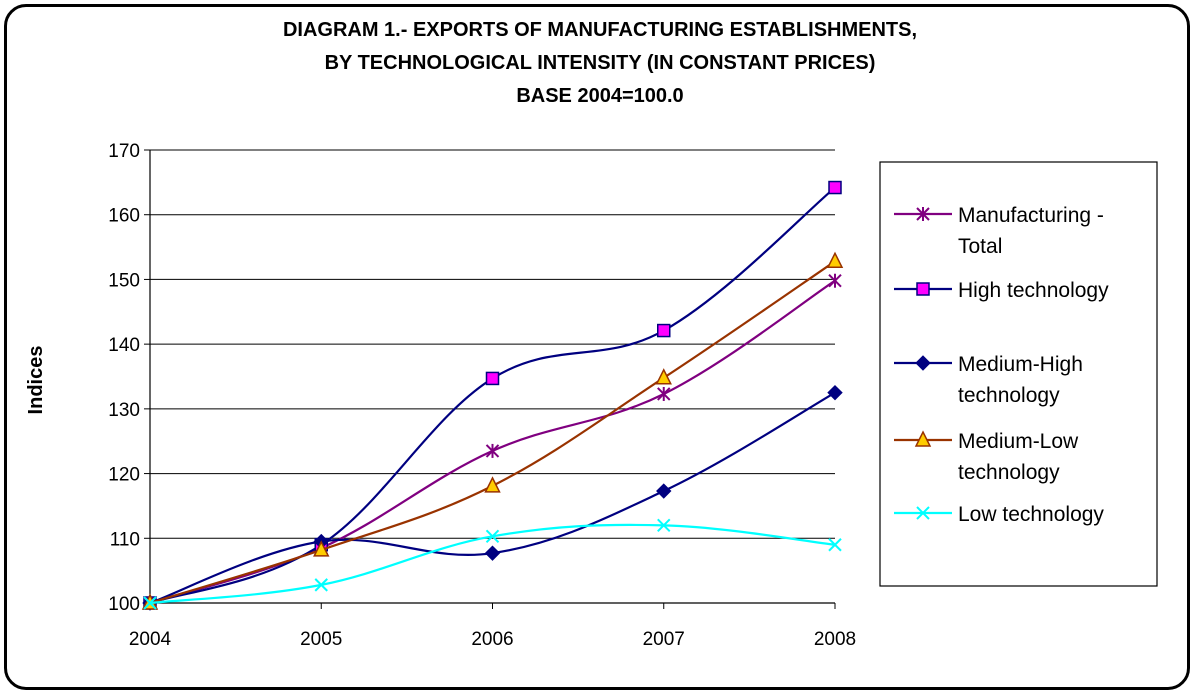  I want to click on y-tick-label: 110, so click(125, 539).